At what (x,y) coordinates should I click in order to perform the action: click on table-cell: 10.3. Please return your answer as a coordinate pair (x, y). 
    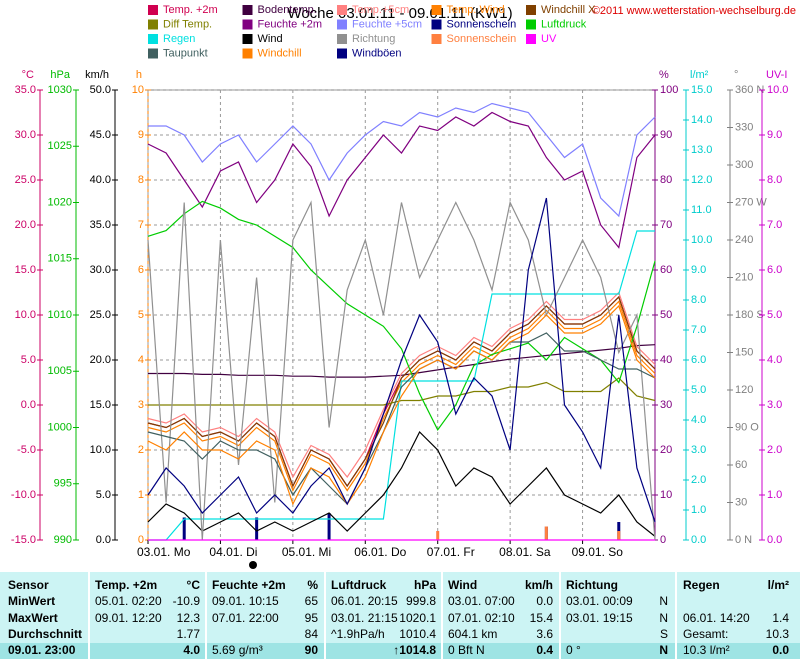
    Looking at the image, I should click on (778, 634).